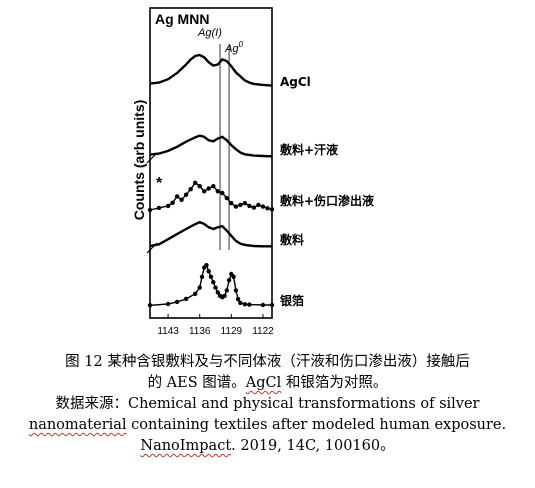 The height and width of the screenshot is (488, 535). Describe the element at coordinates (263, 383) in the screenshot. I see `caption-agcl: AgCl` at that location.